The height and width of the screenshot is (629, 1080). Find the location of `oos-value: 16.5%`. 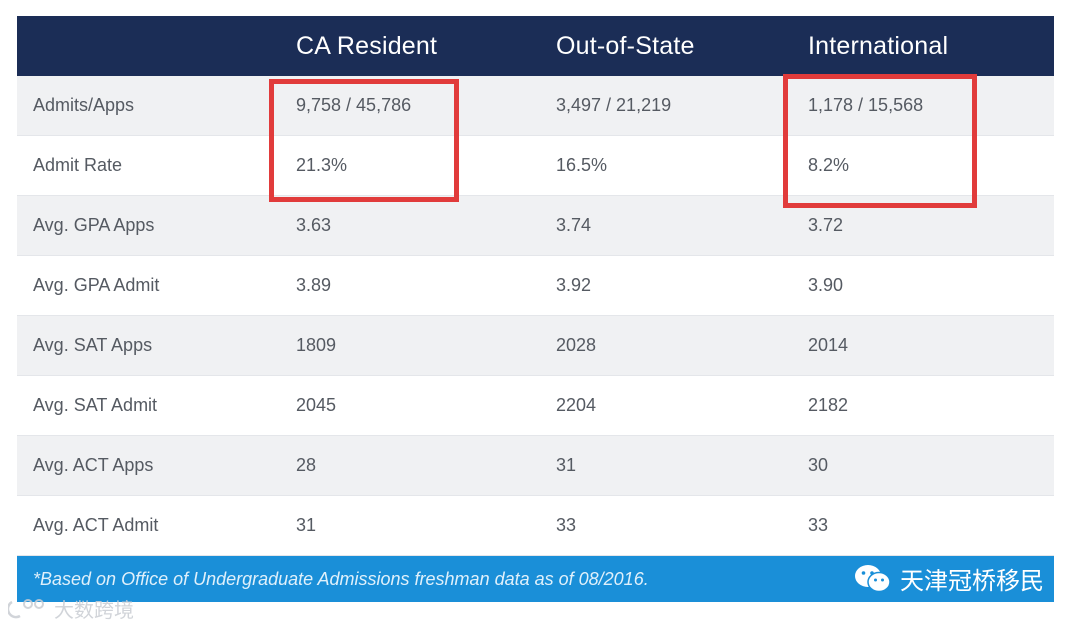

oos-value: 16.5% is located at coordinates (582, 165).